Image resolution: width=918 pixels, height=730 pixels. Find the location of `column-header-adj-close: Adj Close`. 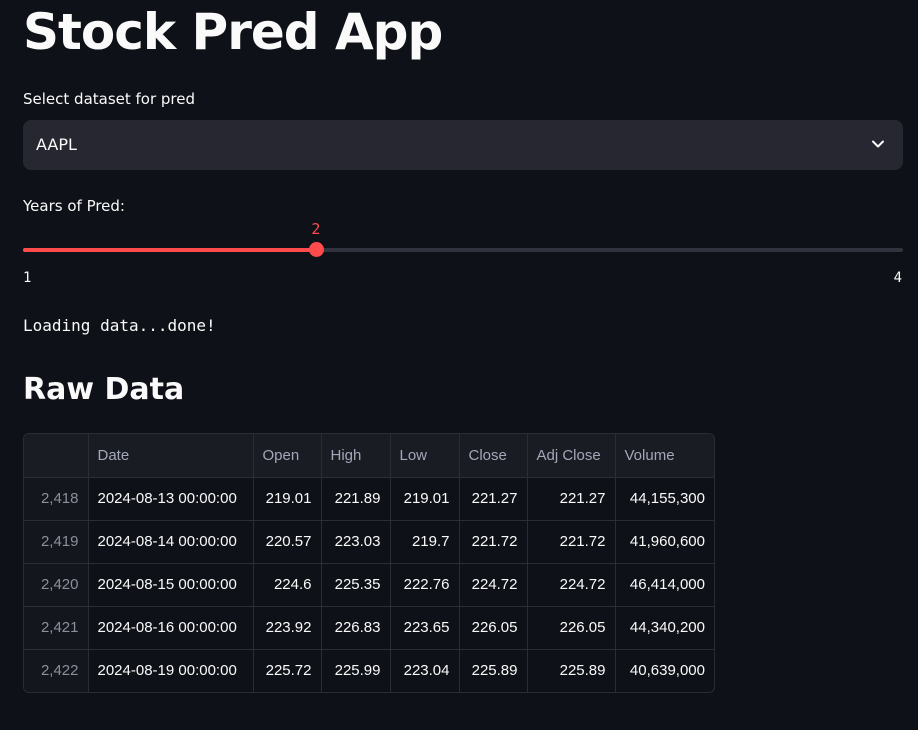

column-header-adj-close: Adj Close is located at coordinates (571, 456).